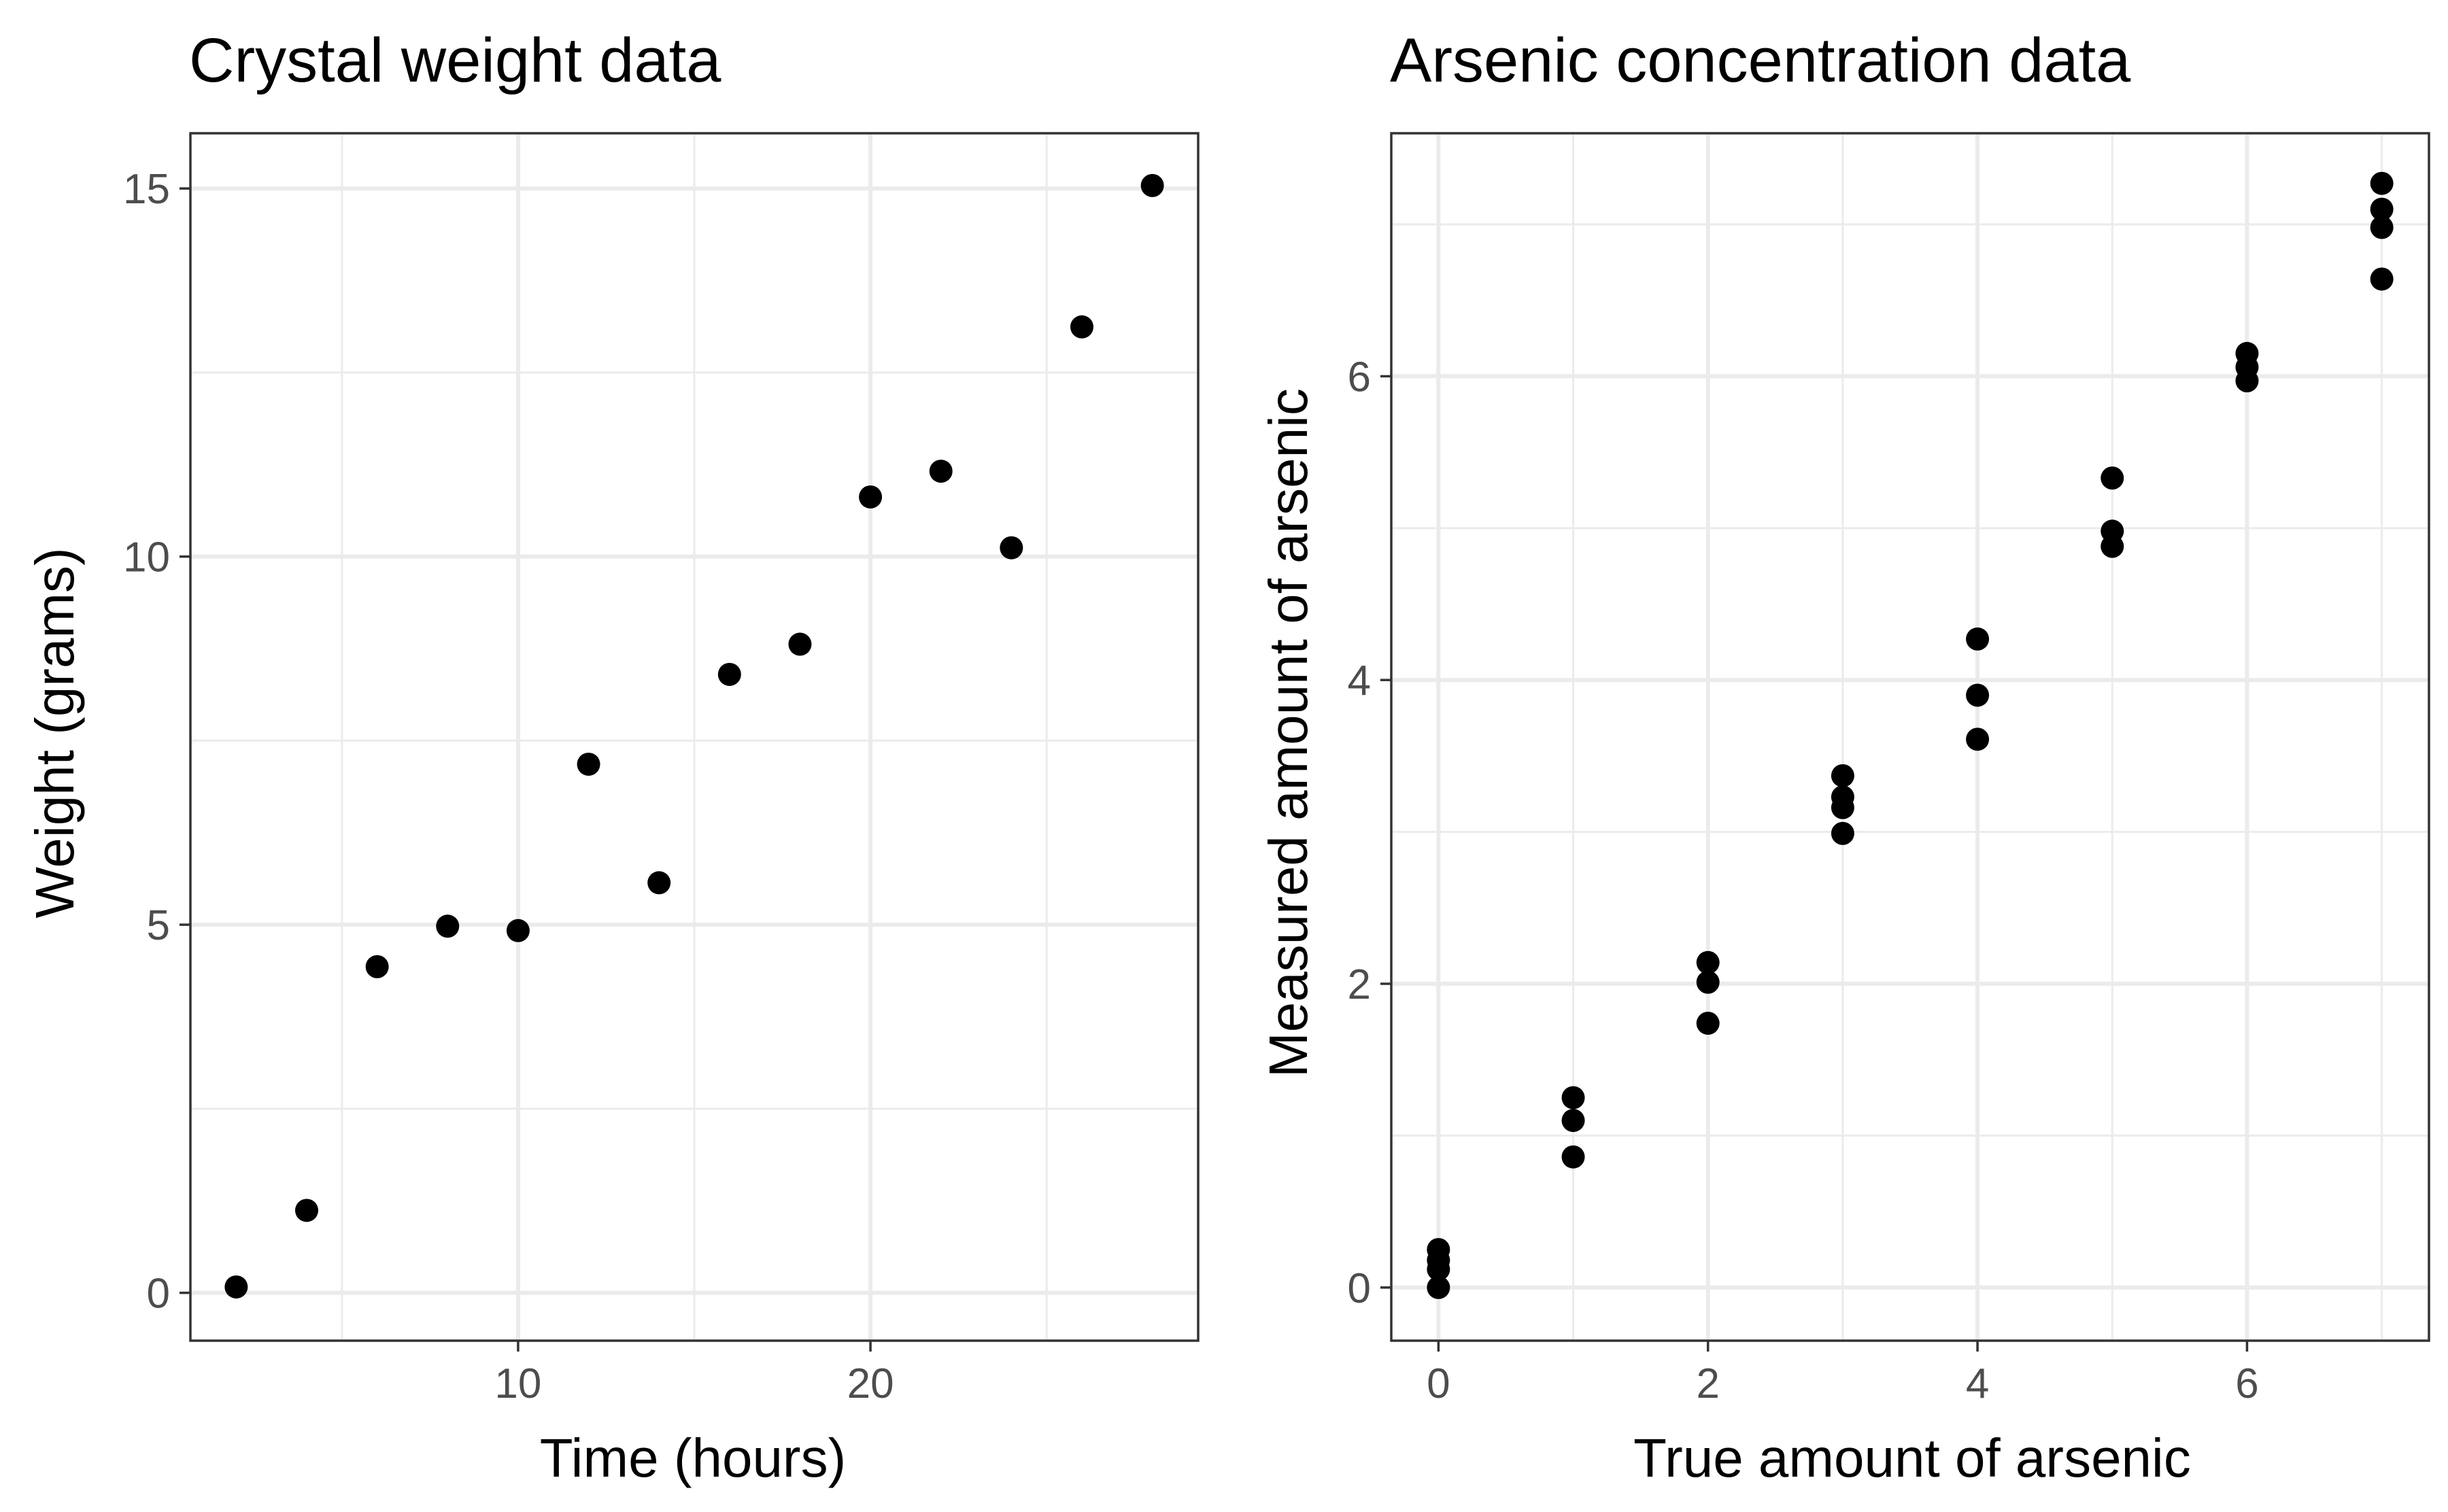 This screenshot has height=1512, width=2448. What do you see at coordinates (1360, 377) in the screenshot?
I see `arsenic-concentration-y-tick-label: 6` at bounding box center [1360, 377].